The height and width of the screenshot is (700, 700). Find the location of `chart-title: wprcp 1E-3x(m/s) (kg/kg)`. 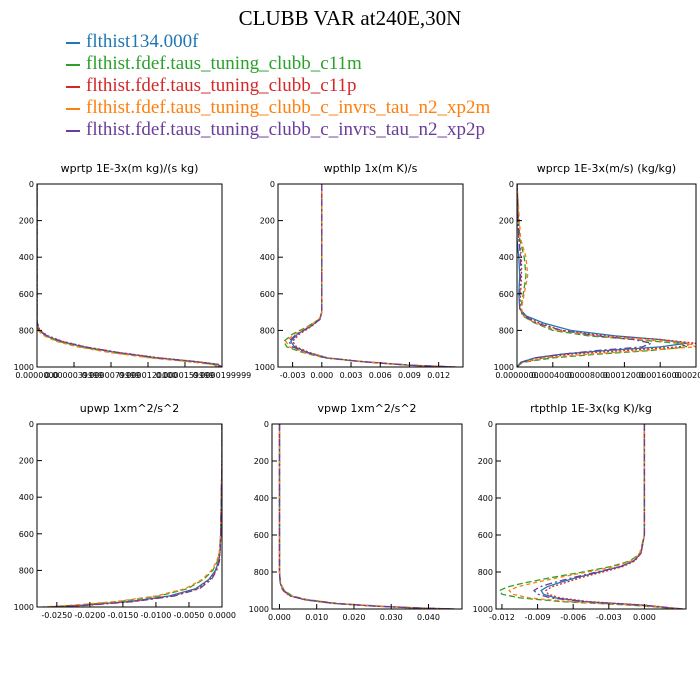

chart-title: wprcp 1E-3x(m/s) (kg/kg) is located at coordinates (606, 168).